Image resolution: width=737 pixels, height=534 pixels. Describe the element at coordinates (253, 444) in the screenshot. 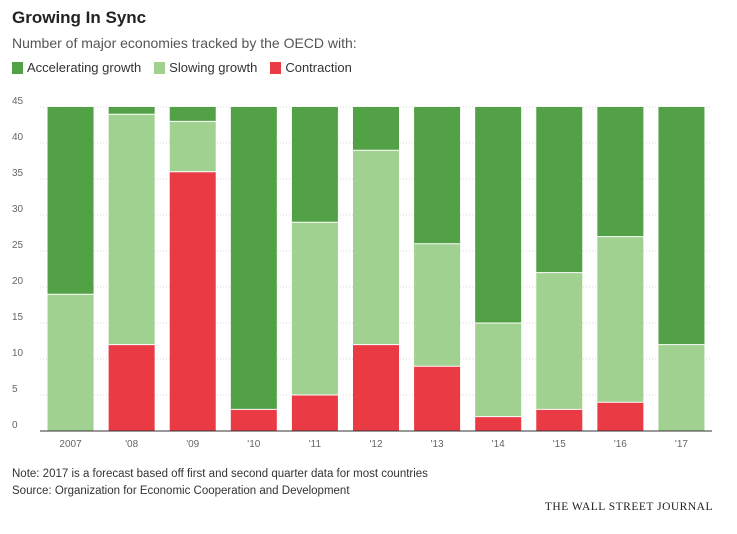

I see `x-tick-label-3: '10` at that location.